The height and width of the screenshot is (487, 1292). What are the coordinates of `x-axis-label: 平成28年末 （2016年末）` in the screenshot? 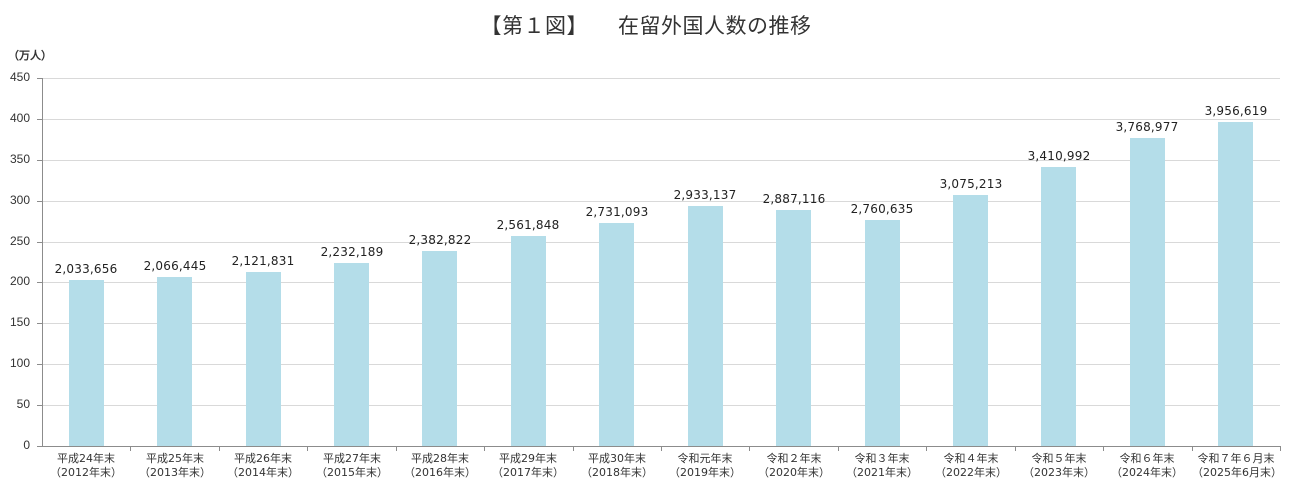 It's located at (440, 466).